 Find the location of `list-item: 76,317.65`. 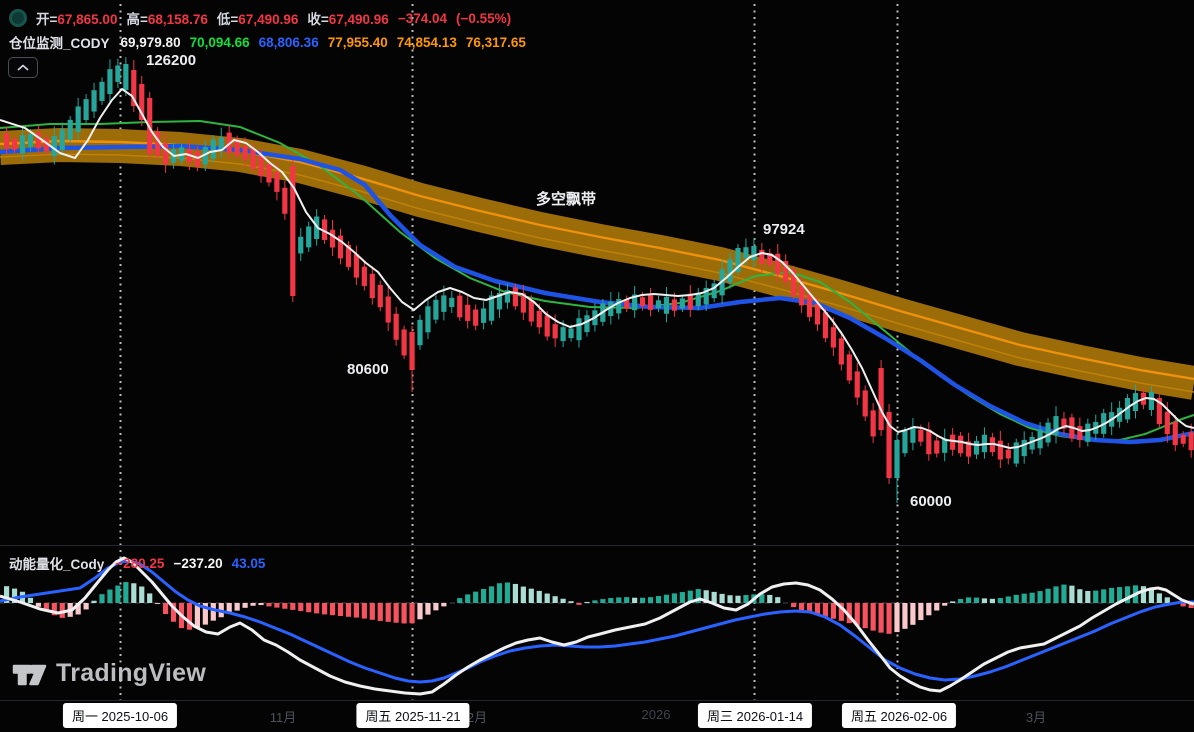

list-item: 76,317.65 is located at coordinates (495, 42).